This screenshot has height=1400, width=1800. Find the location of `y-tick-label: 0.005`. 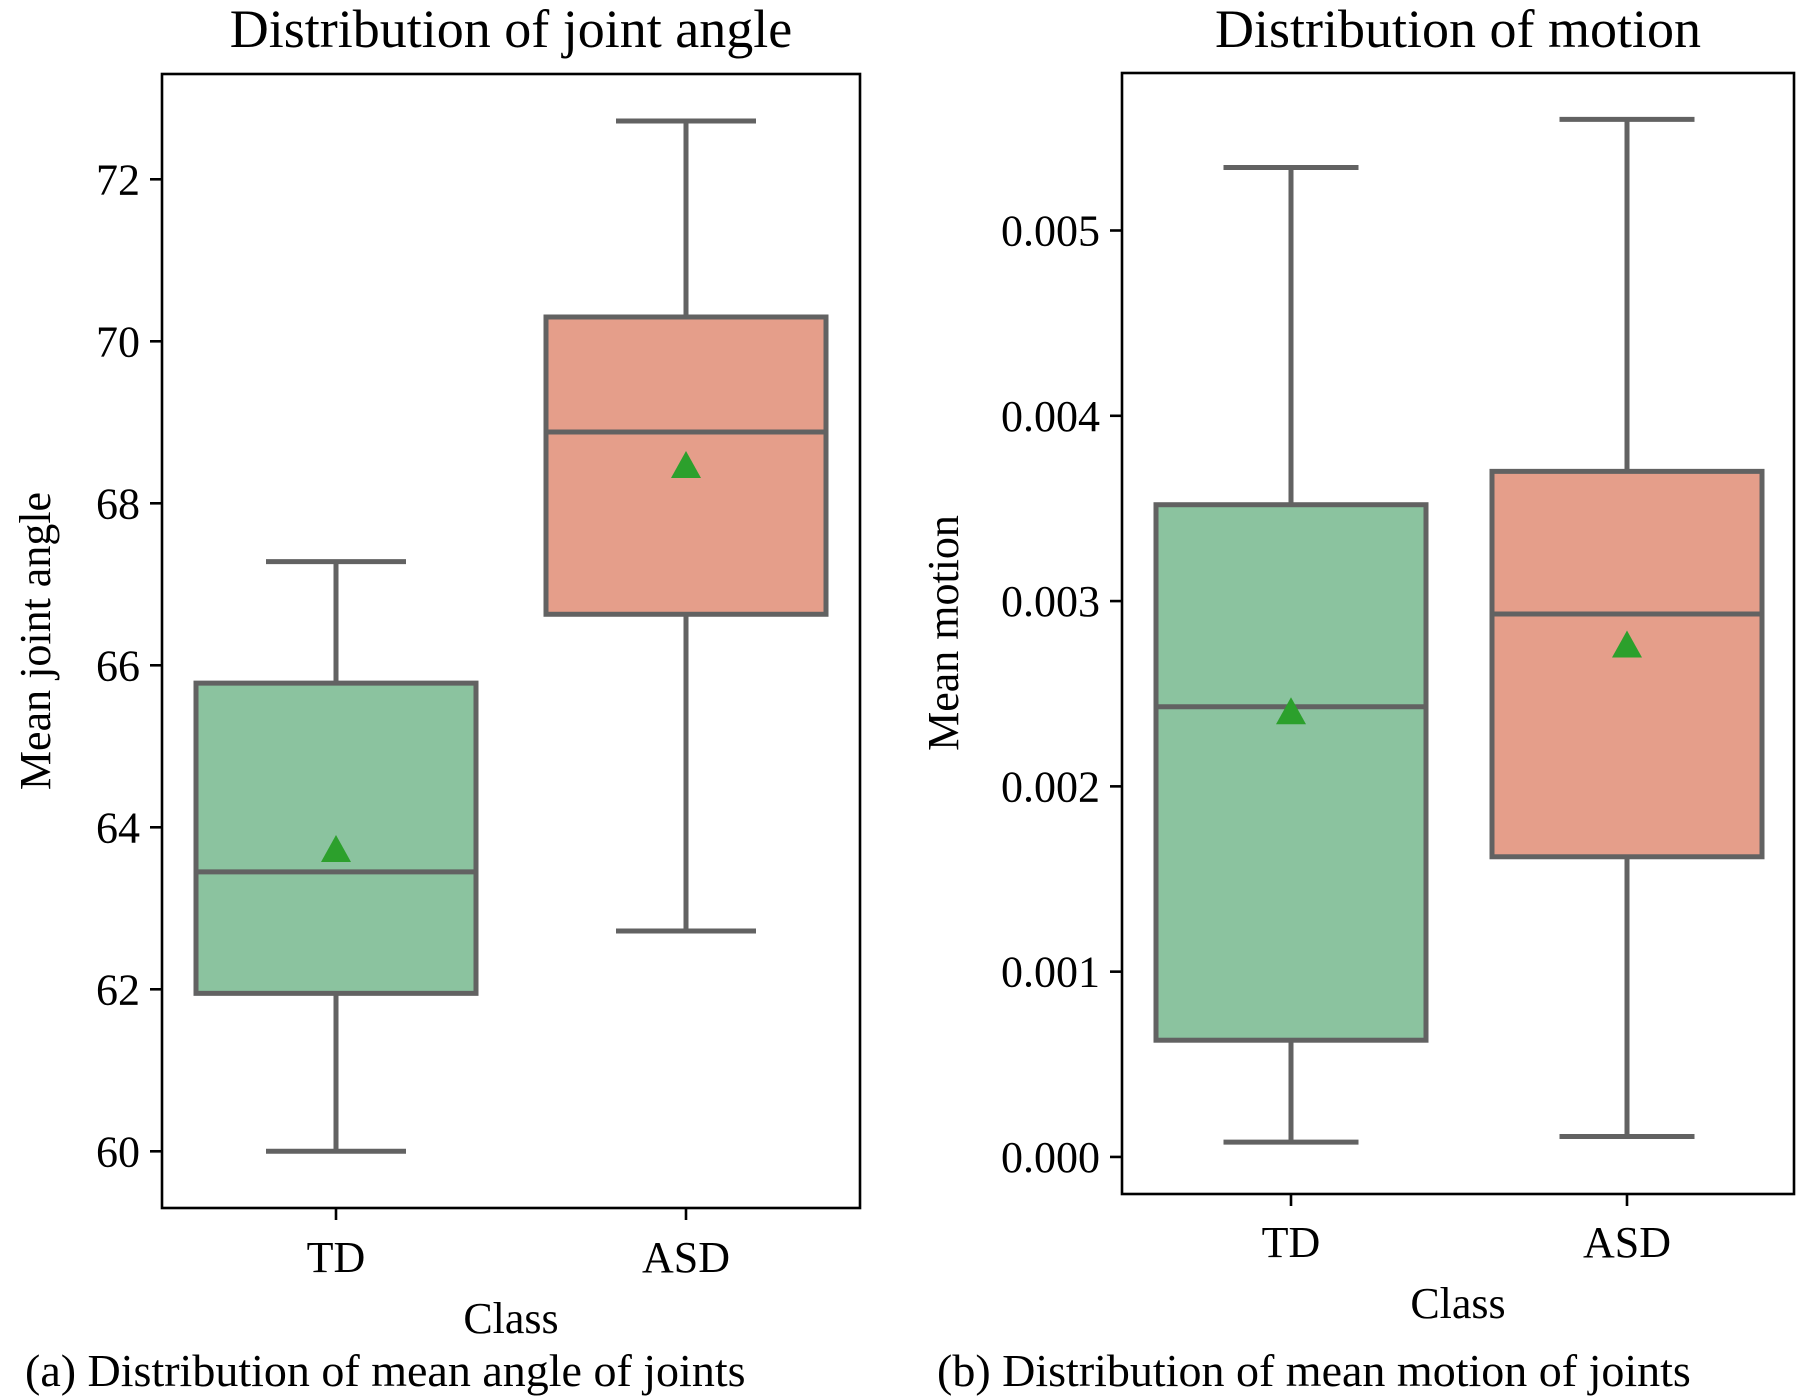

y-tick-label: 0.005 is located at coordinates (1050, 230).